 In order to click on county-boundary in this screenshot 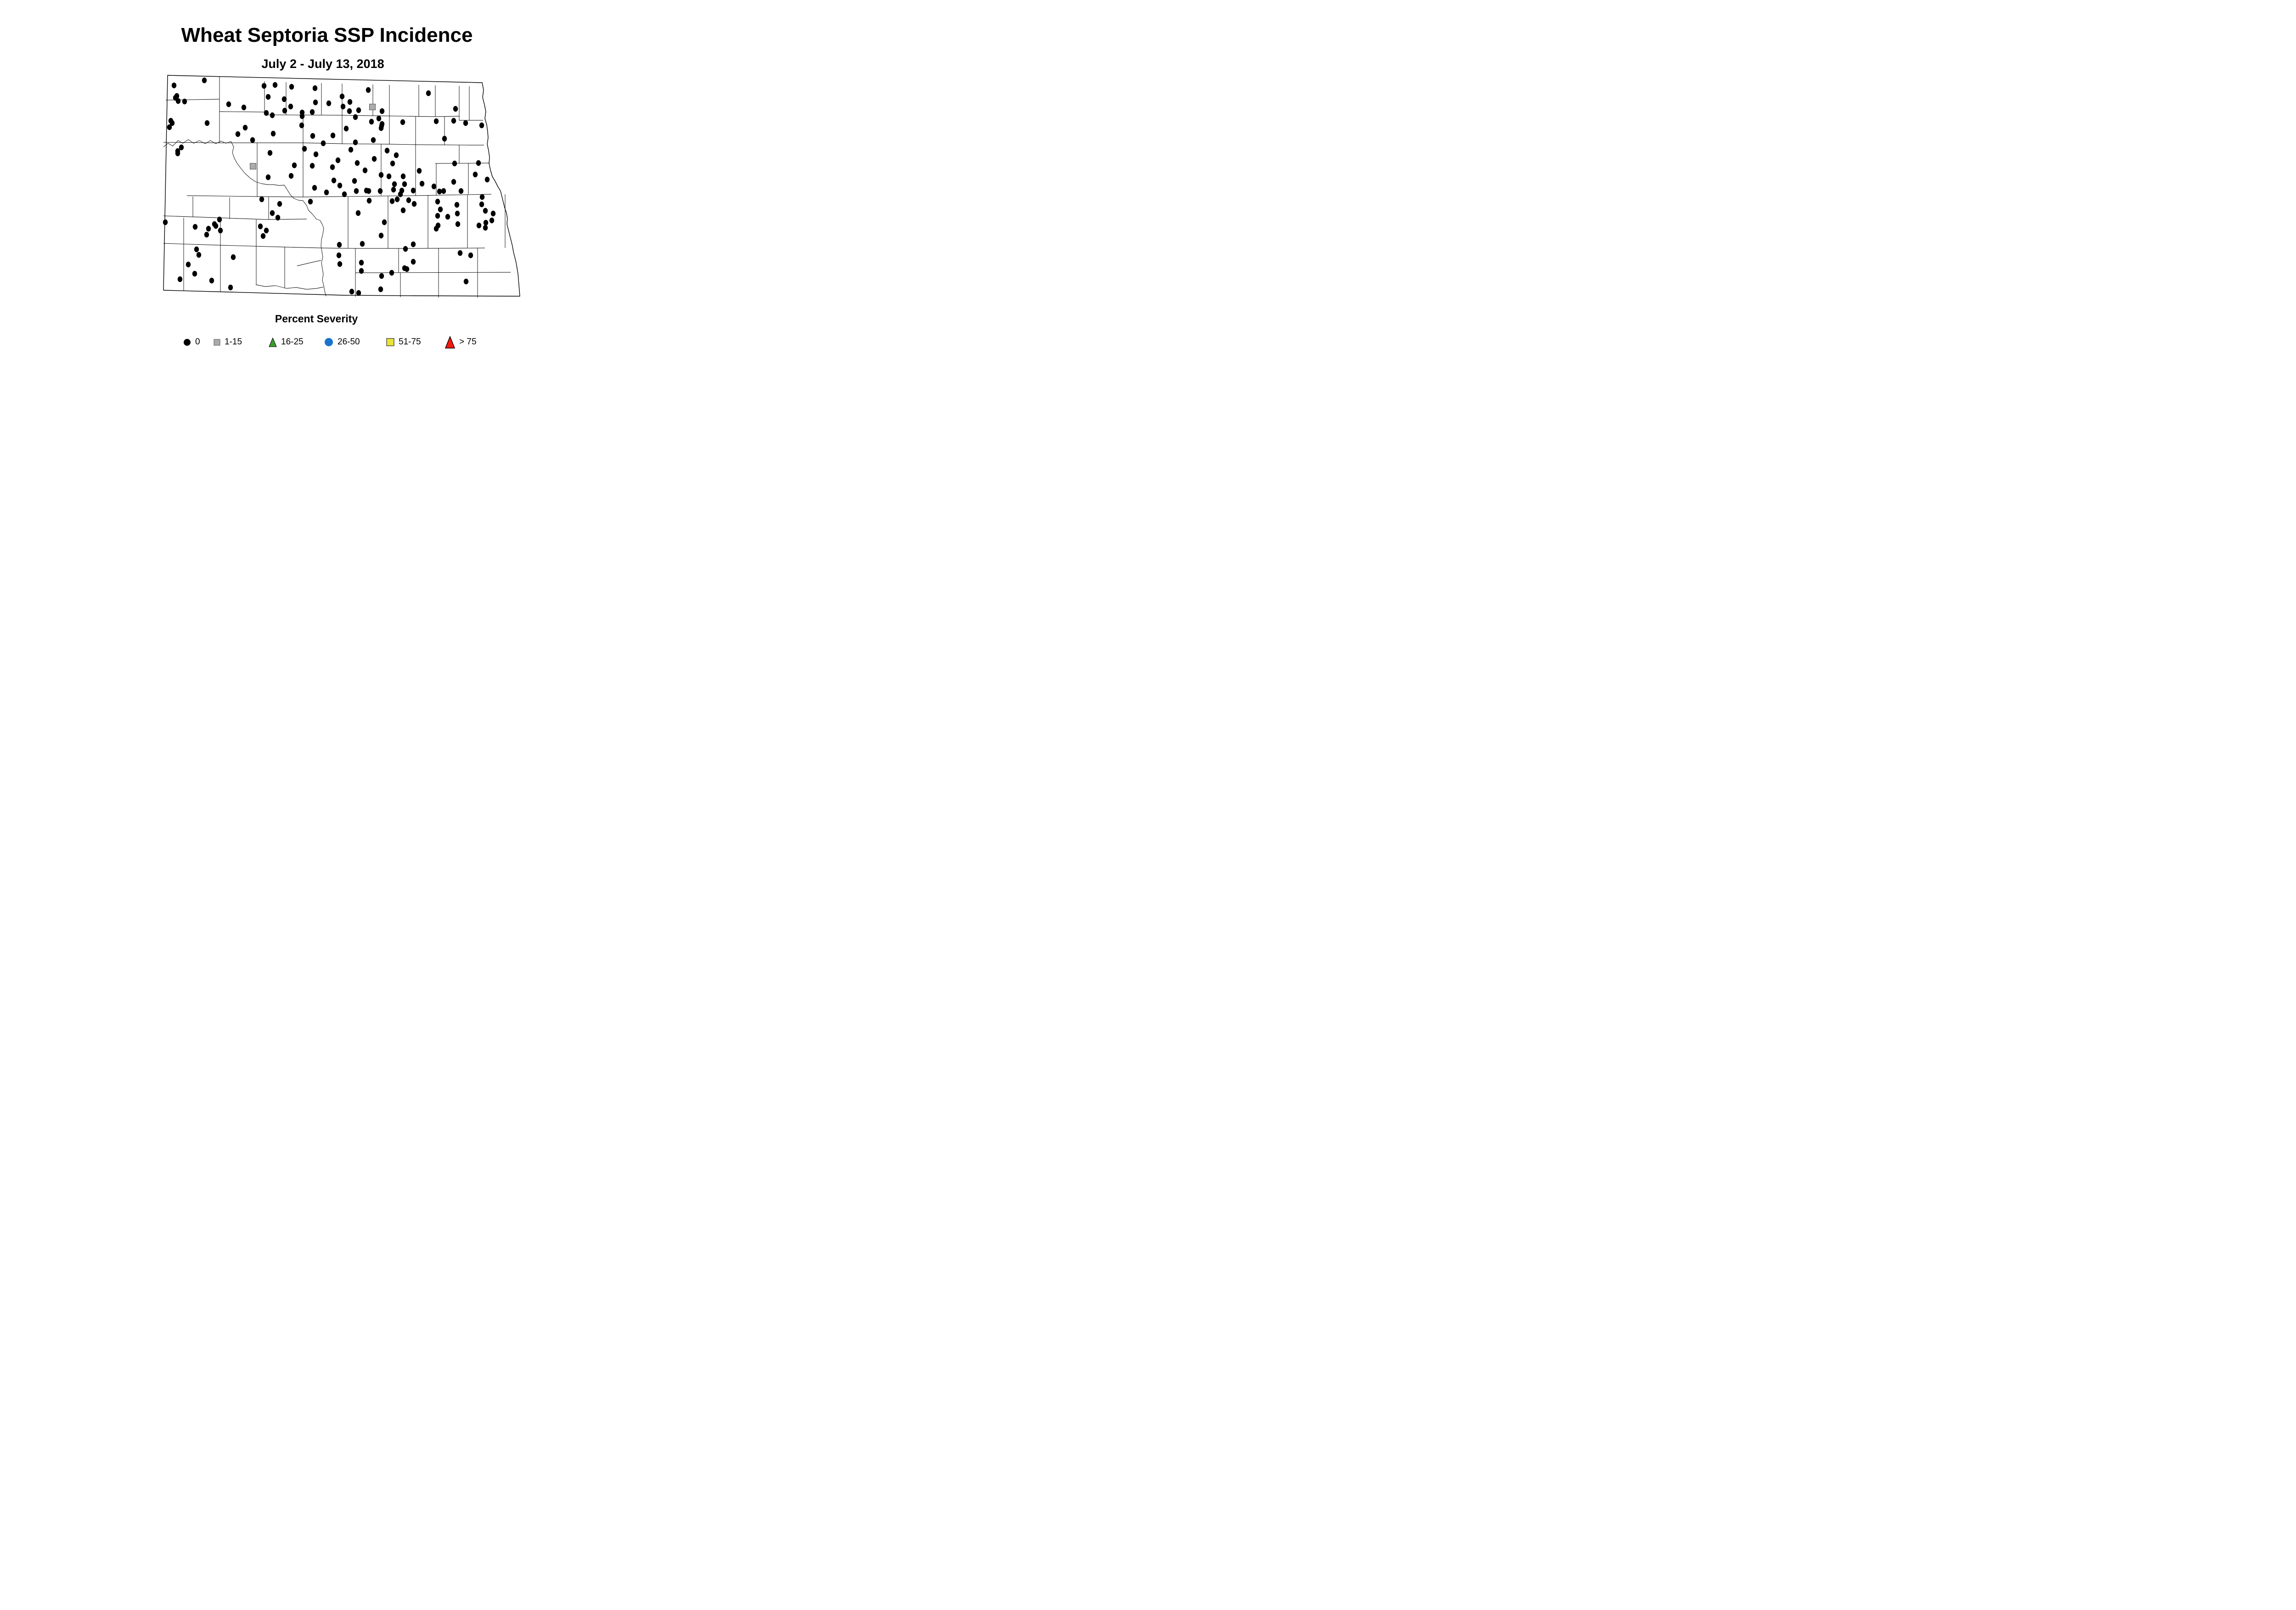, I will do `click(323, 144)`.